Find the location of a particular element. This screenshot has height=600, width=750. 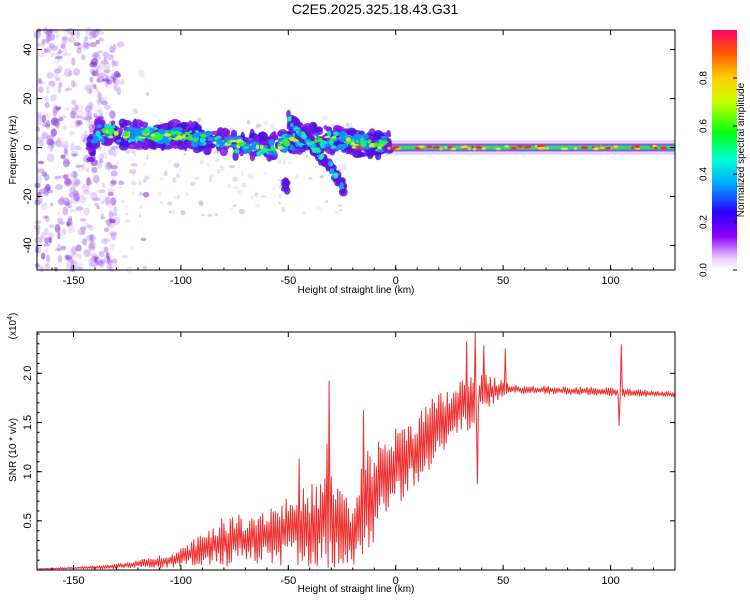

colorbar-tick-label: 0.4 is located at coordinates (704, 174).